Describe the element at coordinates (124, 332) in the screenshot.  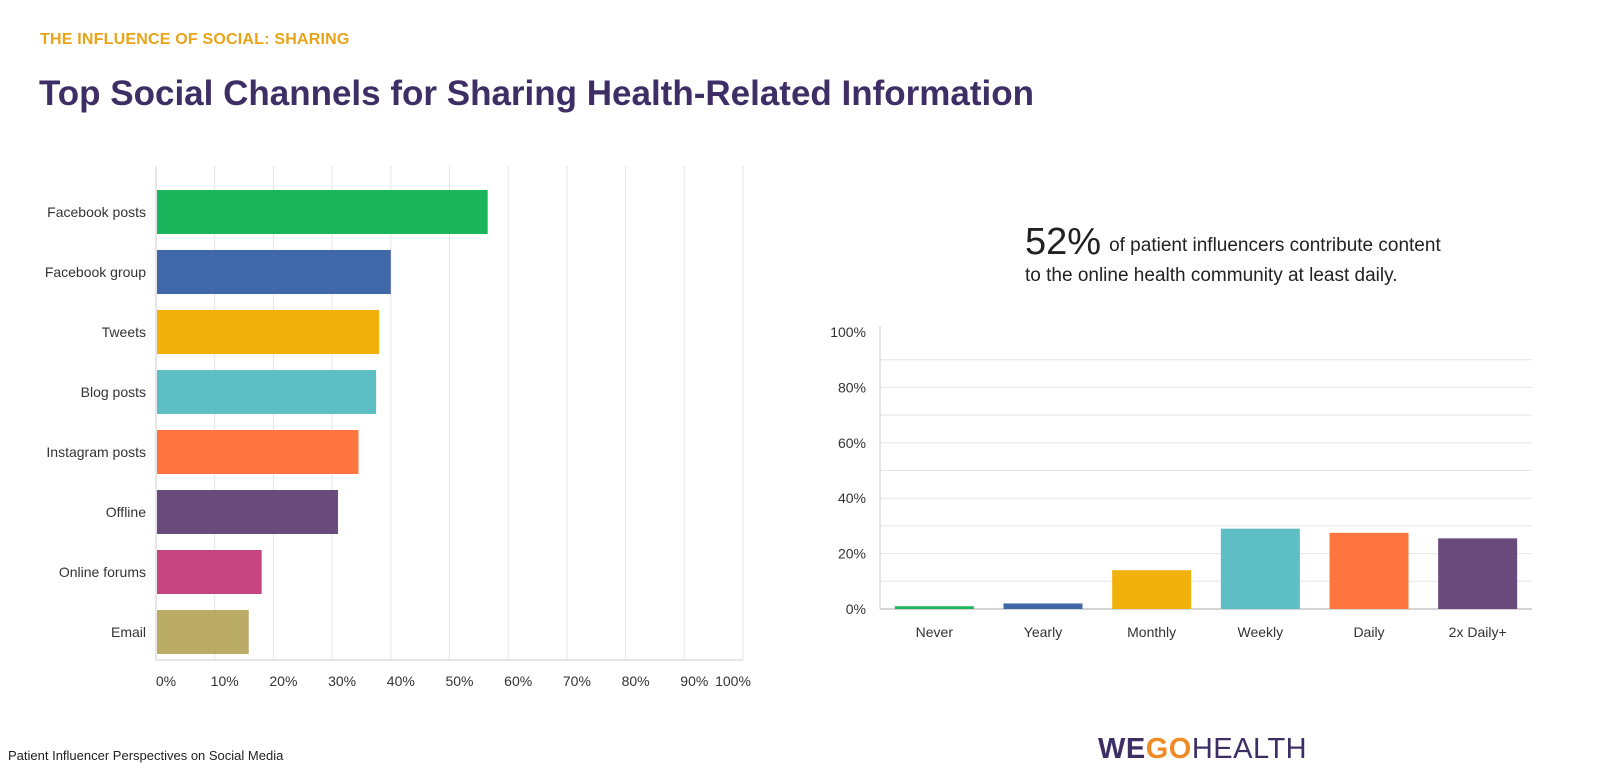
I see `category-label: Tweets` at that location.